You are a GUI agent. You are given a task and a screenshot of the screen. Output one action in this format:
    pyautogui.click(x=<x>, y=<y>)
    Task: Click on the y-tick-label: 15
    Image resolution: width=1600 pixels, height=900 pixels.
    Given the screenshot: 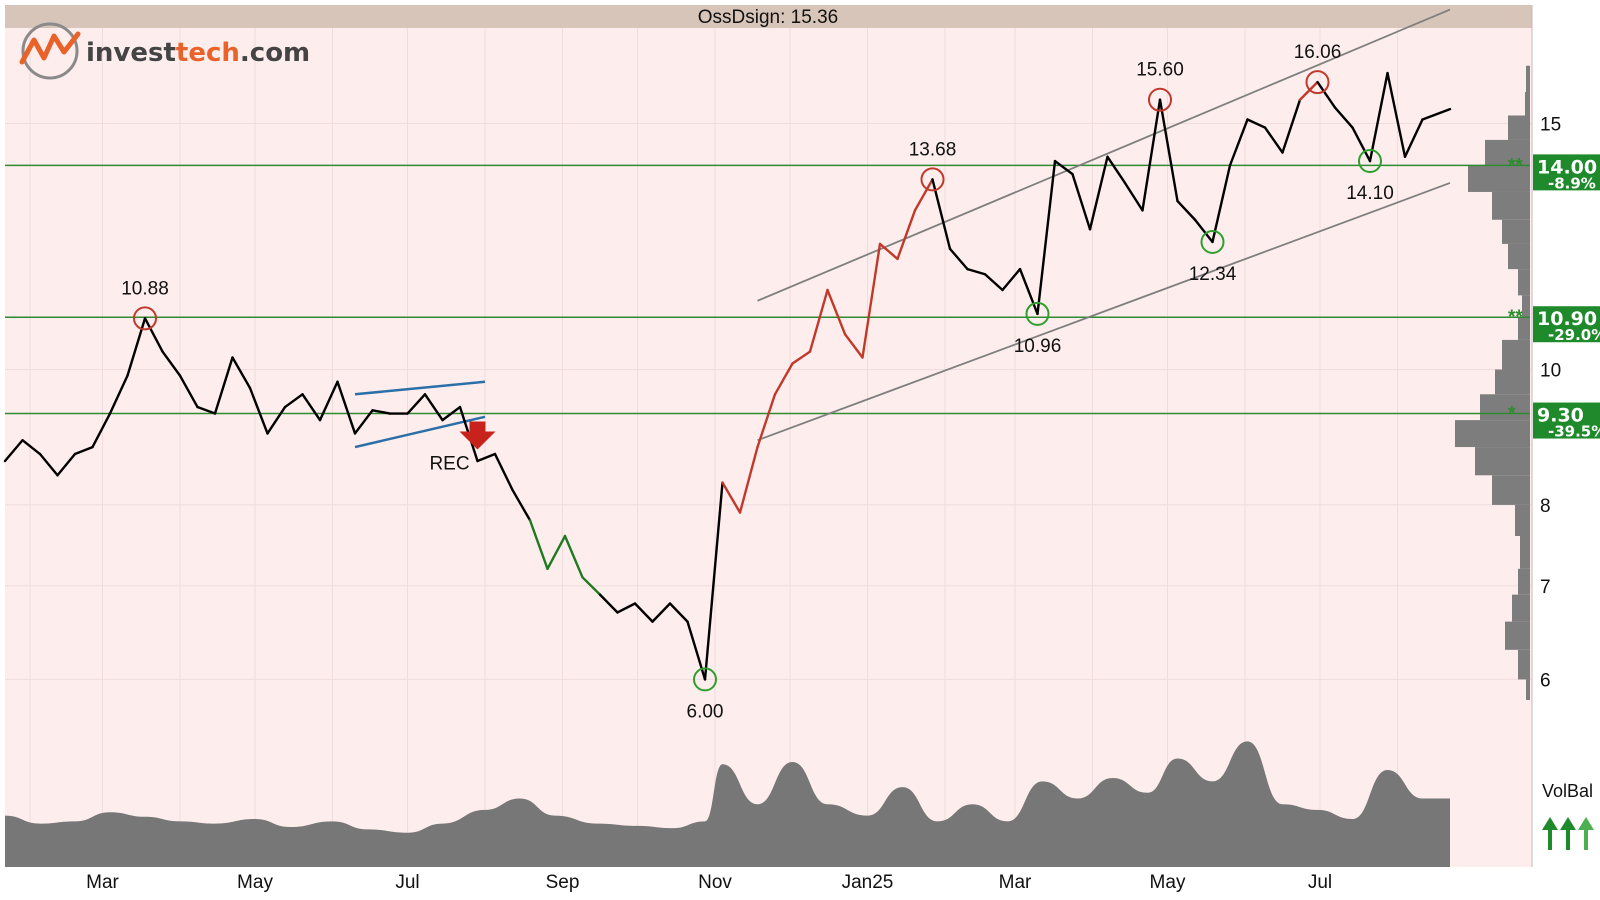 What is the action you would take?
    pyautogui.click(x=1550, y=125)
    